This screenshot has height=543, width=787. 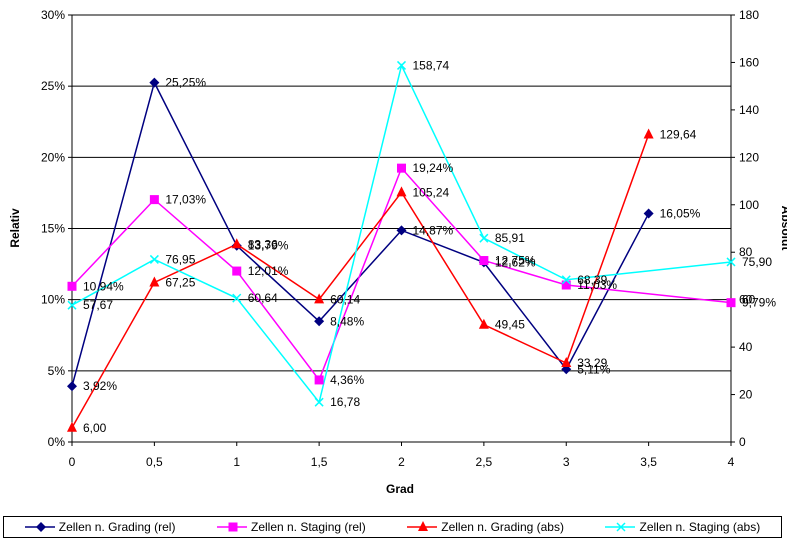 What do you see at coordinates (749, 110) in the screenshot?
I see `y-right-tick-label: 140` at bounding box center [749, 110].